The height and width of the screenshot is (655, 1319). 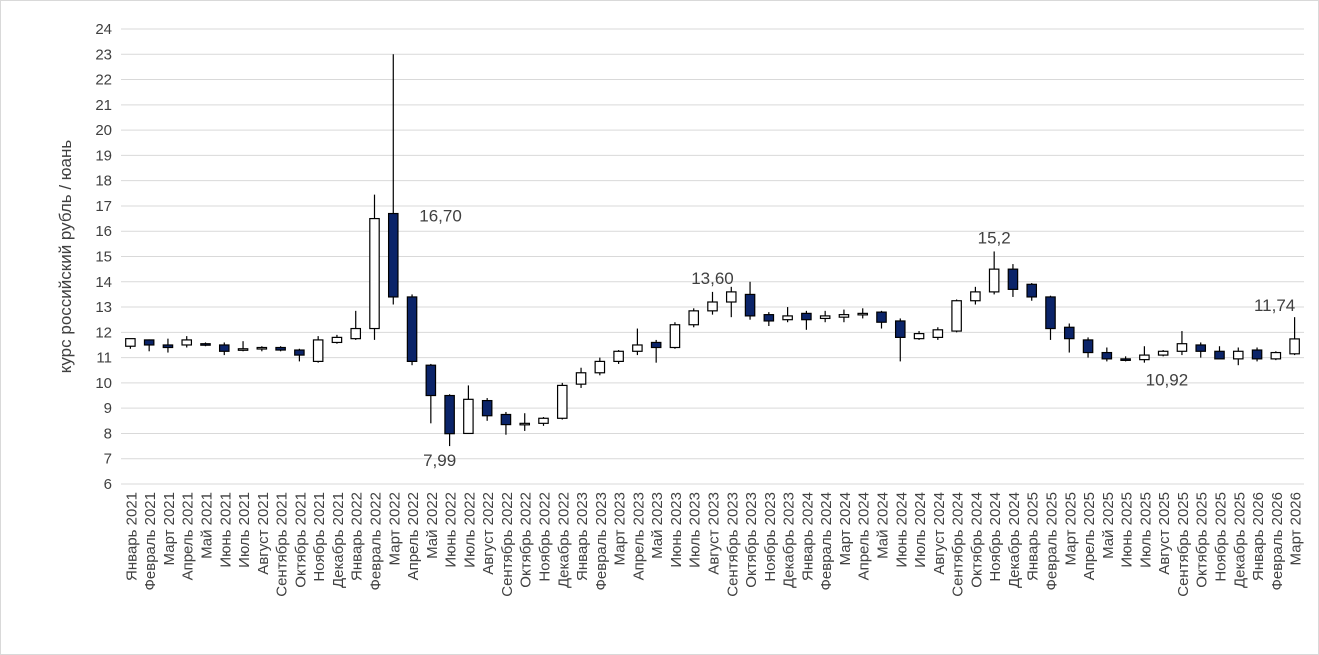 I want to click on x-tick-label: Июнь 2023, so click(x=676, y=530).